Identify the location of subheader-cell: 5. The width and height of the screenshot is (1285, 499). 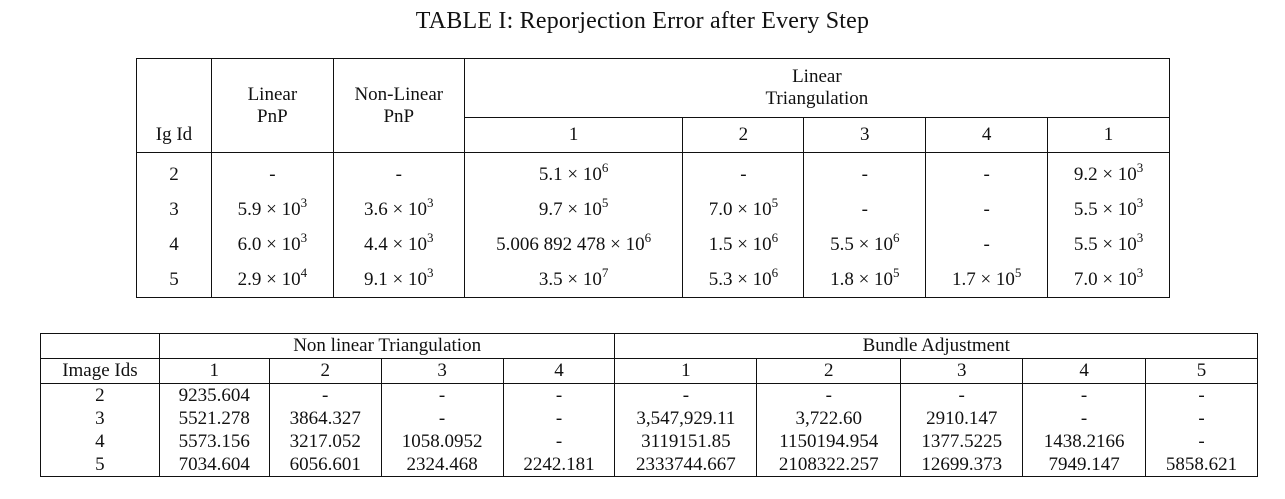
(1201, 371).